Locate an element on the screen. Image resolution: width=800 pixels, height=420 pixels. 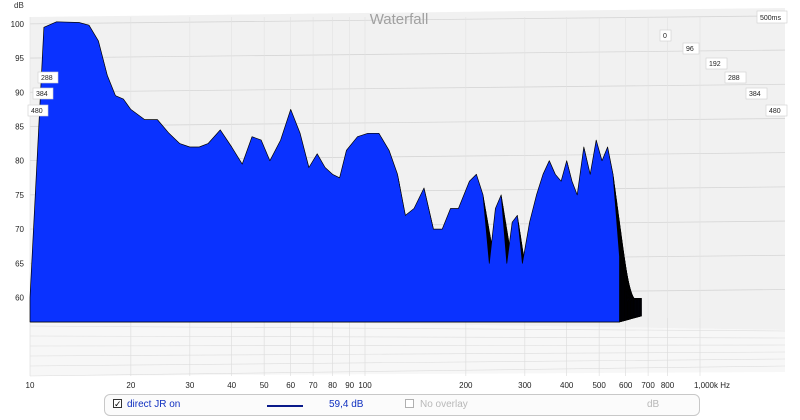
x-tick-label: 60 is located at coordinates (290, 385).